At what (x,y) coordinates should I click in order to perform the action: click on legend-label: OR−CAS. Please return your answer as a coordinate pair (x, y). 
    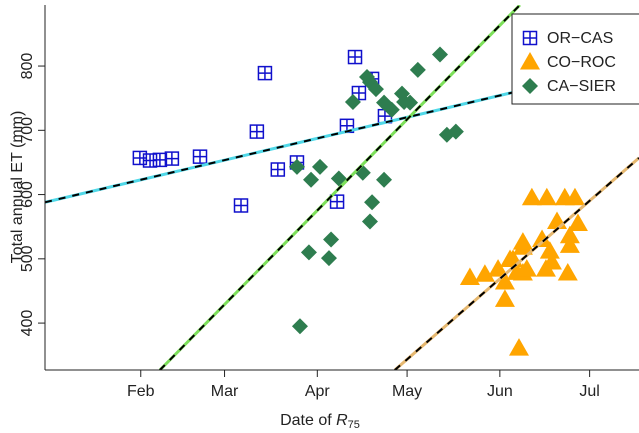
    Looking at the image, I should click on (580, 38).